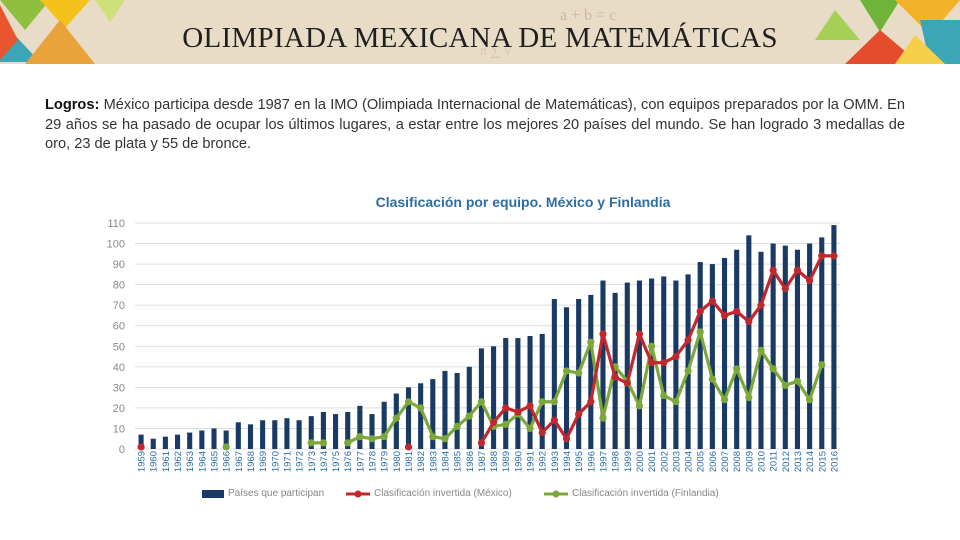 The image size is (960, 540). I want to click on x-tick-label: 1967, so click(239, 461).